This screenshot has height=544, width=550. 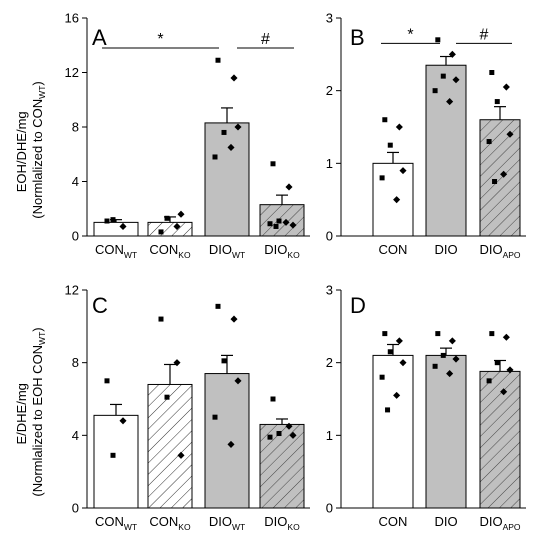 What do you see at coordinates (170, 251) in the screenshot?
I see `panel-a-category-label-1: CONKO` at bounding box center [170, 251].